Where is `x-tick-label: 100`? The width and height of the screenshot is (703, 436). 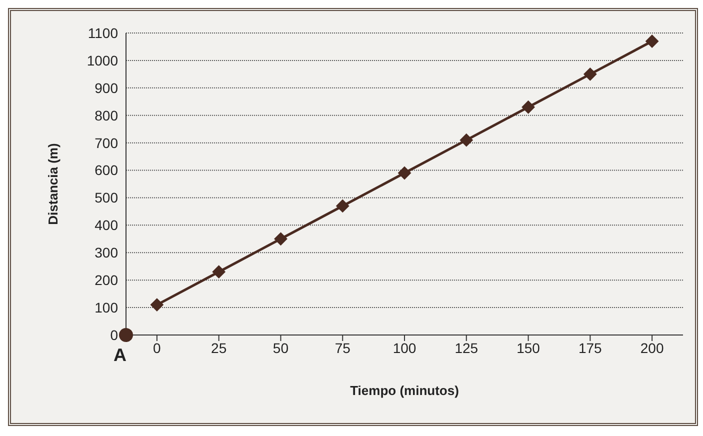 x-tick-label: 100 is located at coordinates (404, 348).